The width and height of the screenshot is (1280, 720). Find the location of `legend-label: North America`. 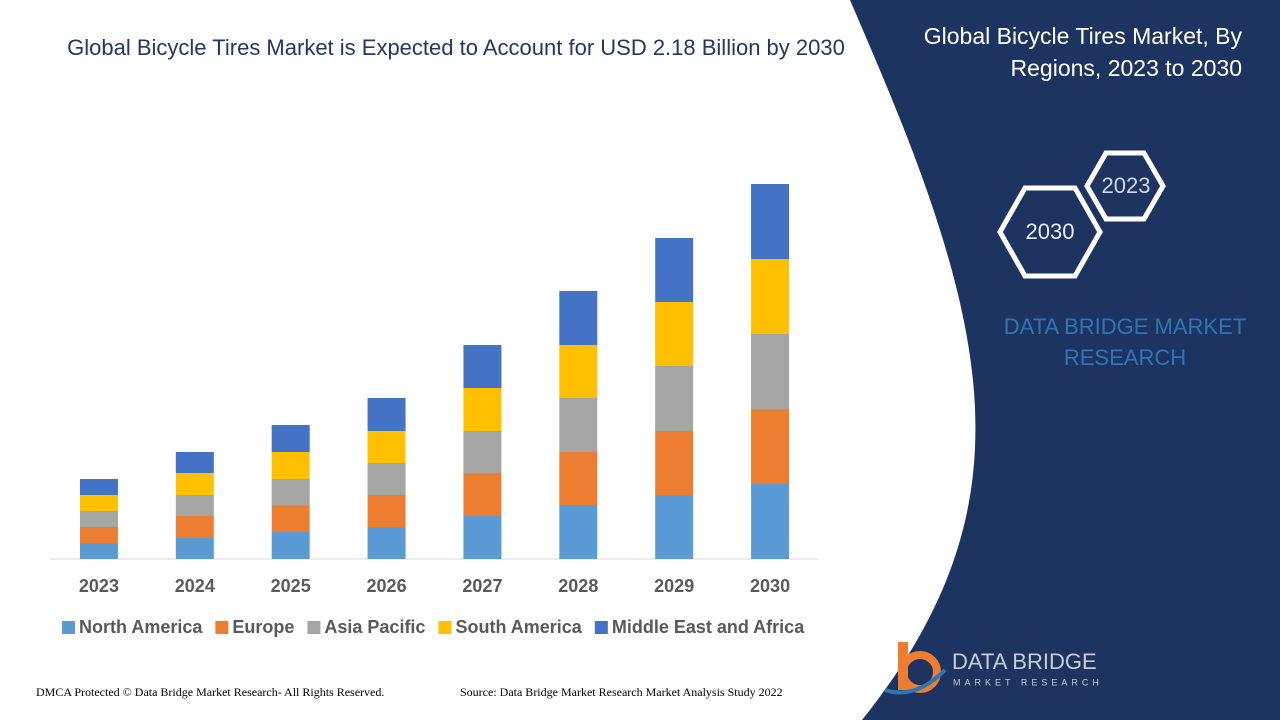

legend-label: North America is located at coordinates (141, 627).